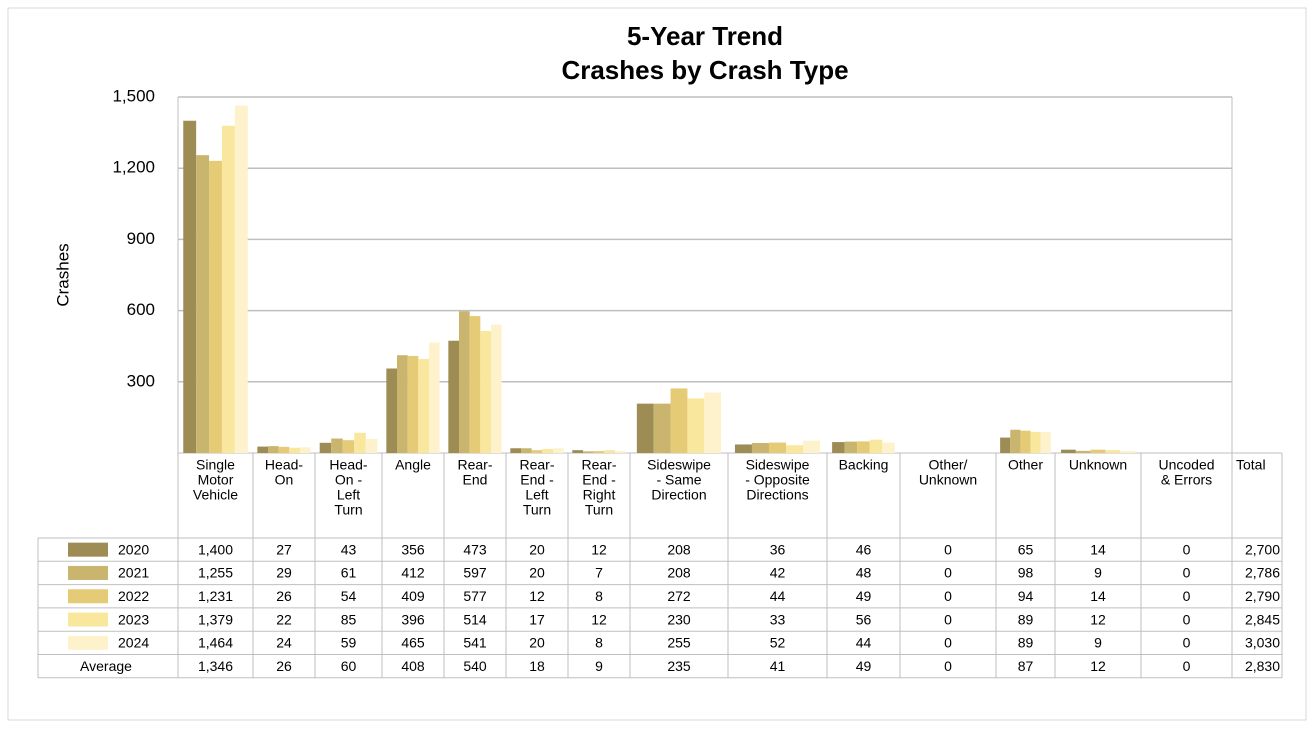 The width and height of the screenshot is (1314, 730). Describe the element at coordinates (133, 549) in the screenshot. I see `legend-label: 2020` at that location.